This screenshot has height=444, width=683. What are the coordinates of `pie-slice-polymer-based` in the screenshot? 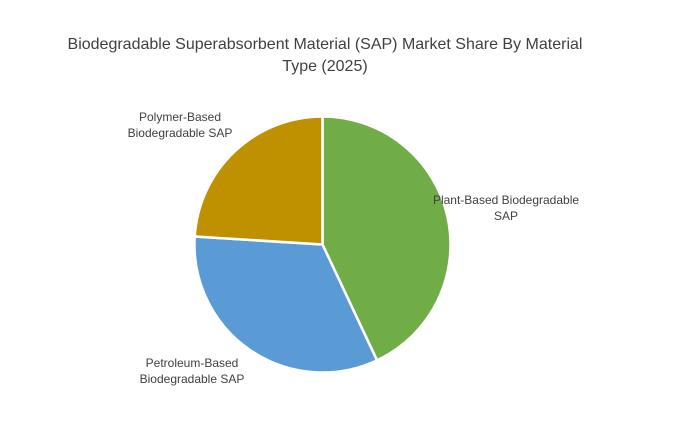 It's located at (258, 180).